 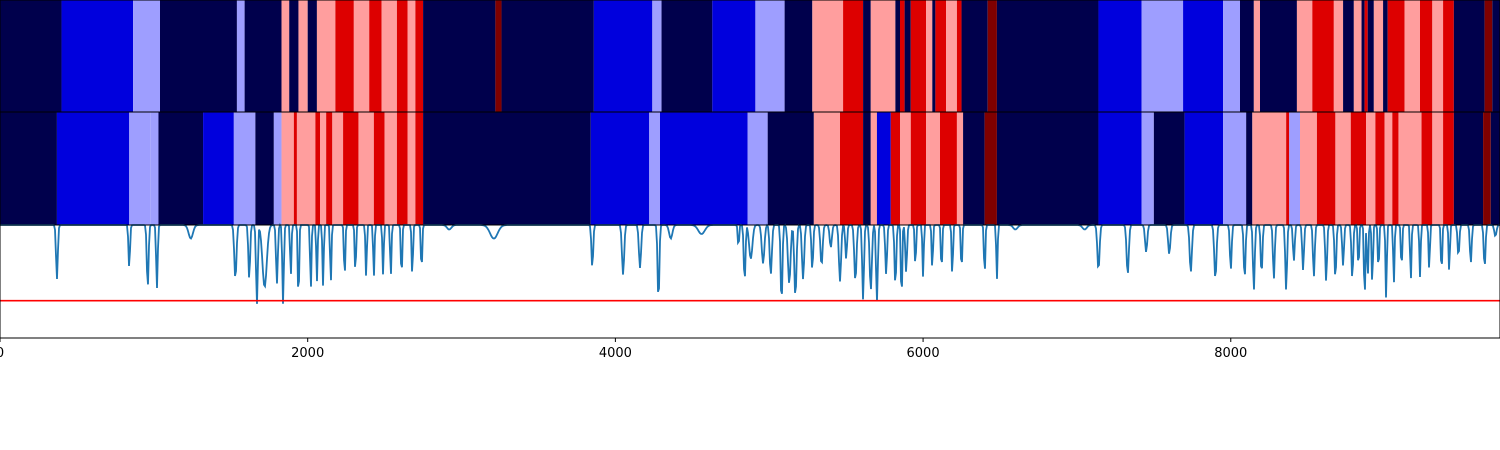 I want to click on x-tick-label: 2000, so click(x=307, y=353).